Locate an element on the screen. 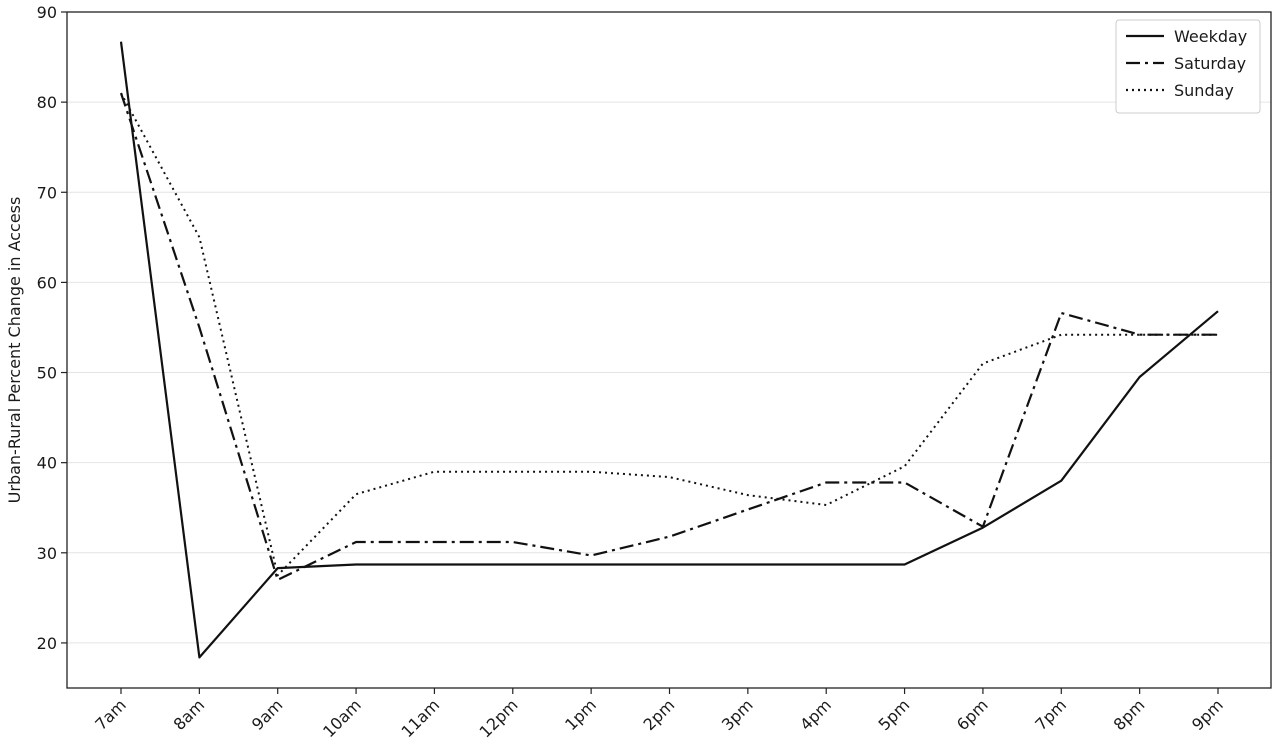 This screenshot has height=756, width=1280. x-tick-label: 4pm is located at coordinates (815, 714).